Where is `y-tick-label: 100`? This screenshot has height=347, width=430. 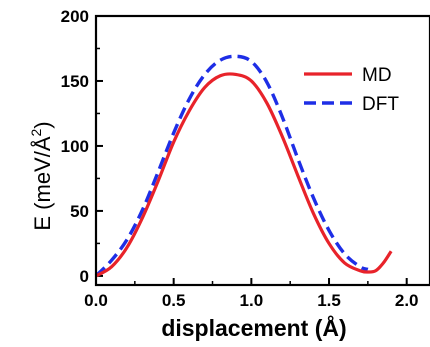
y-tick-label: 100 is located at coordinates (75, 146).